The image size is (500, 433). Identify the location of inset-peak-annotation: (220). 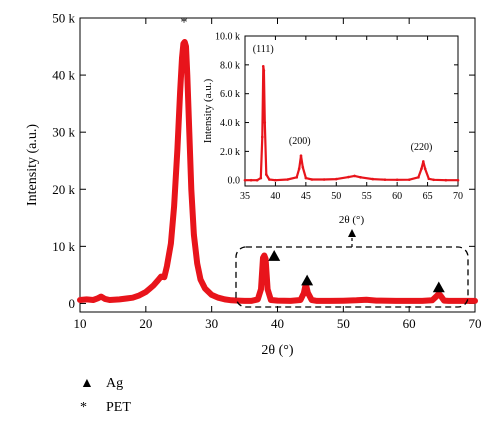
(422, 147).